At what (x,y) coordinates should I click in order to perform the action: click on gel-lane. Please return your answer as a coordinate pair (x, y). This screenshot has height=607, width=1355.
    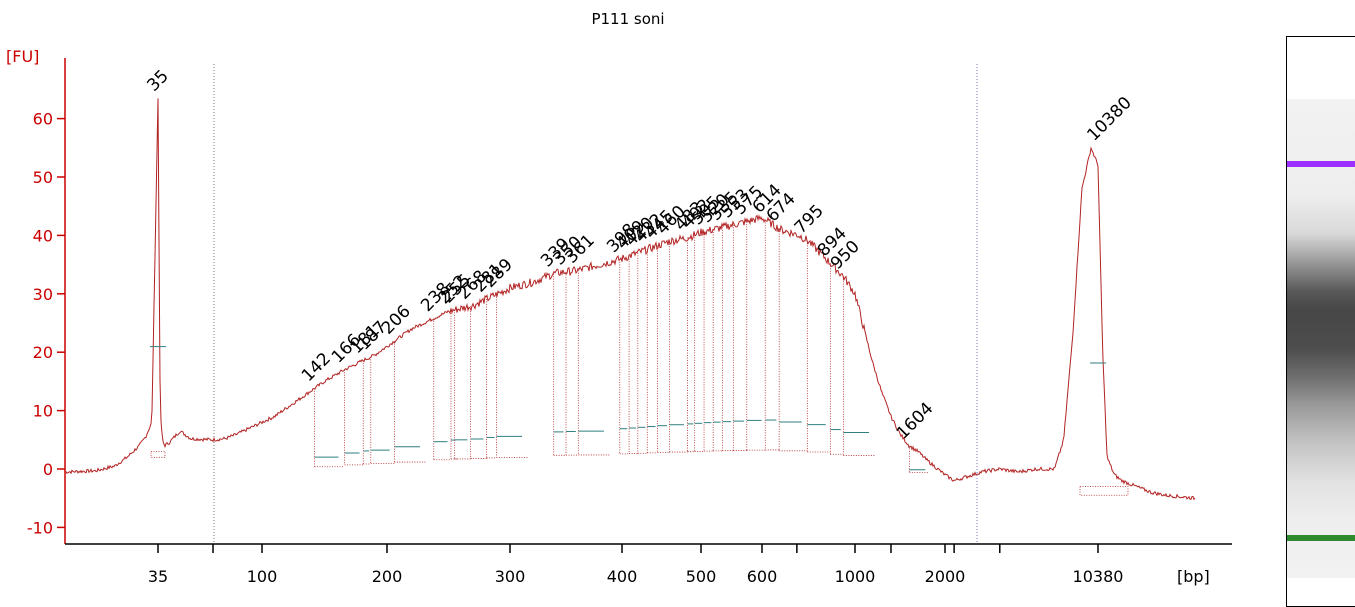
    Looking at the image, I should click on (1320, 321).